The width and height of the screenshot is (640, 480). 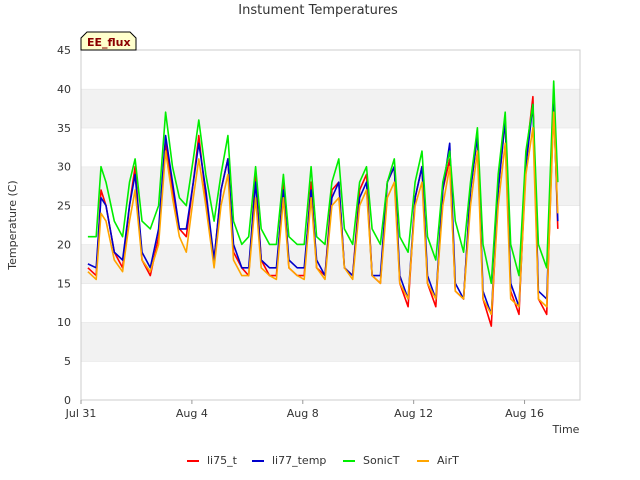 I want to click on y-tick-label: 25, so click(x=64, y=206).